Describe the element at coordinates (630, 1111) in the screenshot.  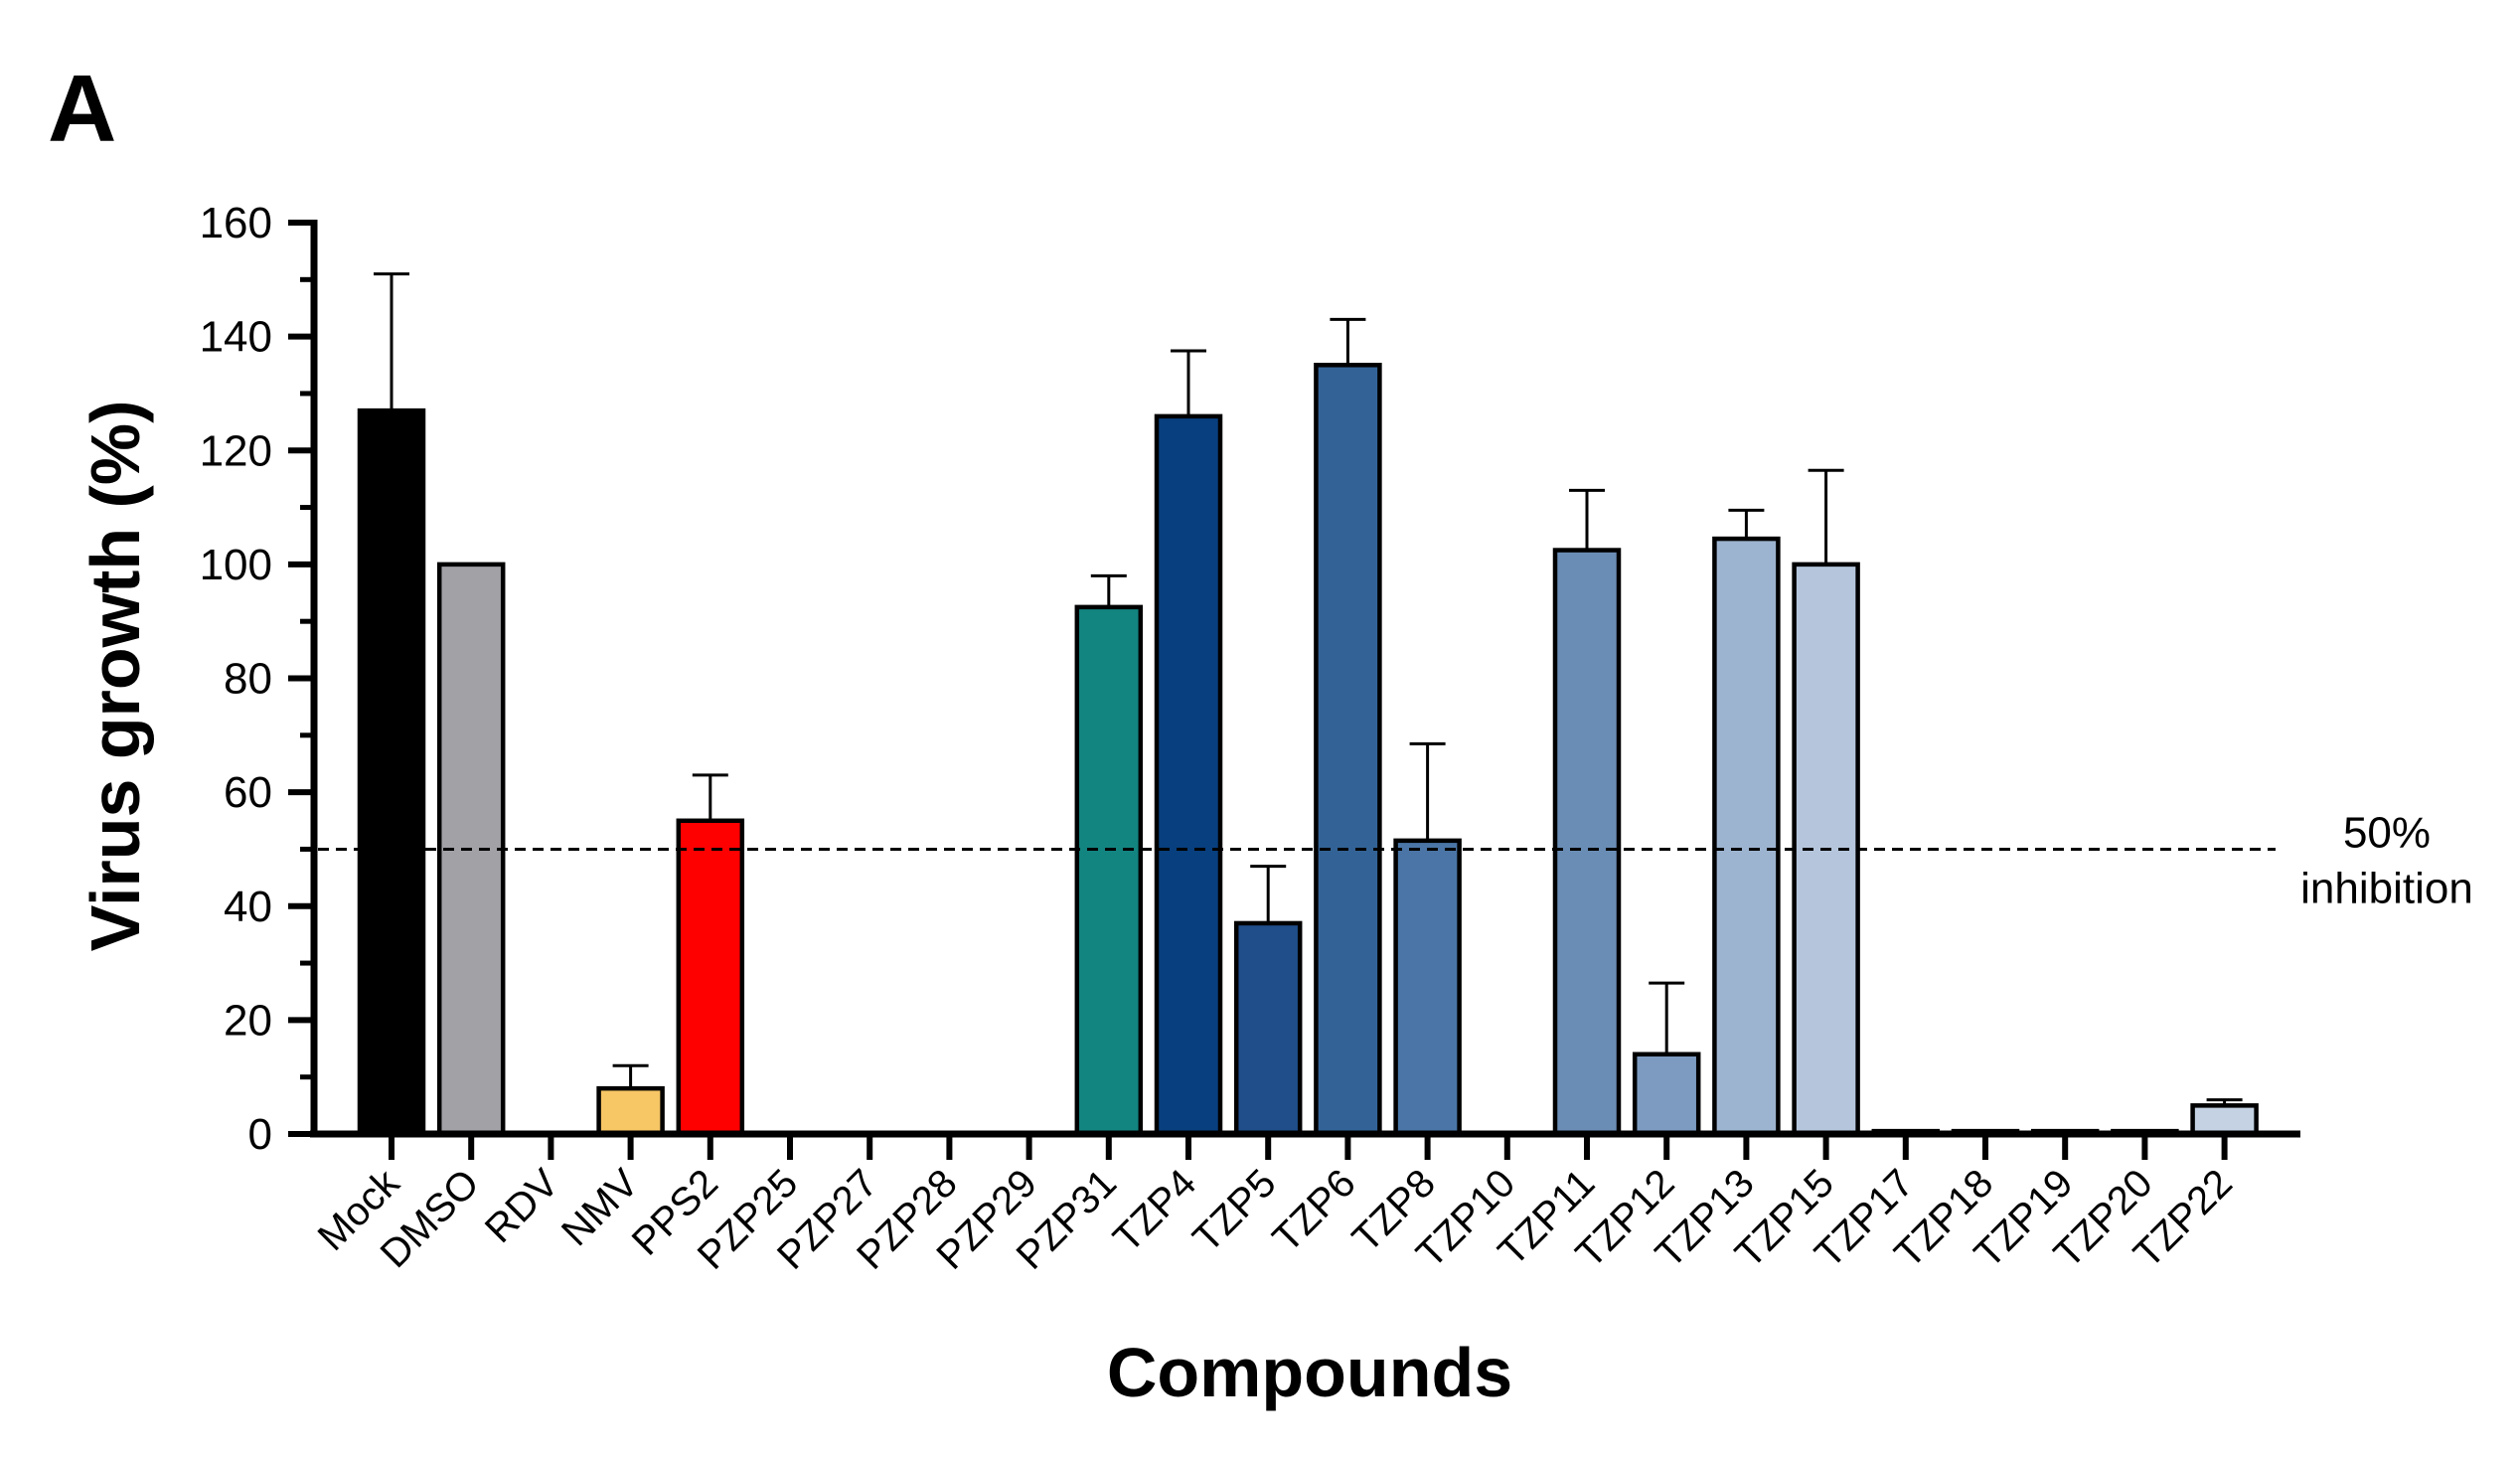
I see `bar-nmv` at that location.